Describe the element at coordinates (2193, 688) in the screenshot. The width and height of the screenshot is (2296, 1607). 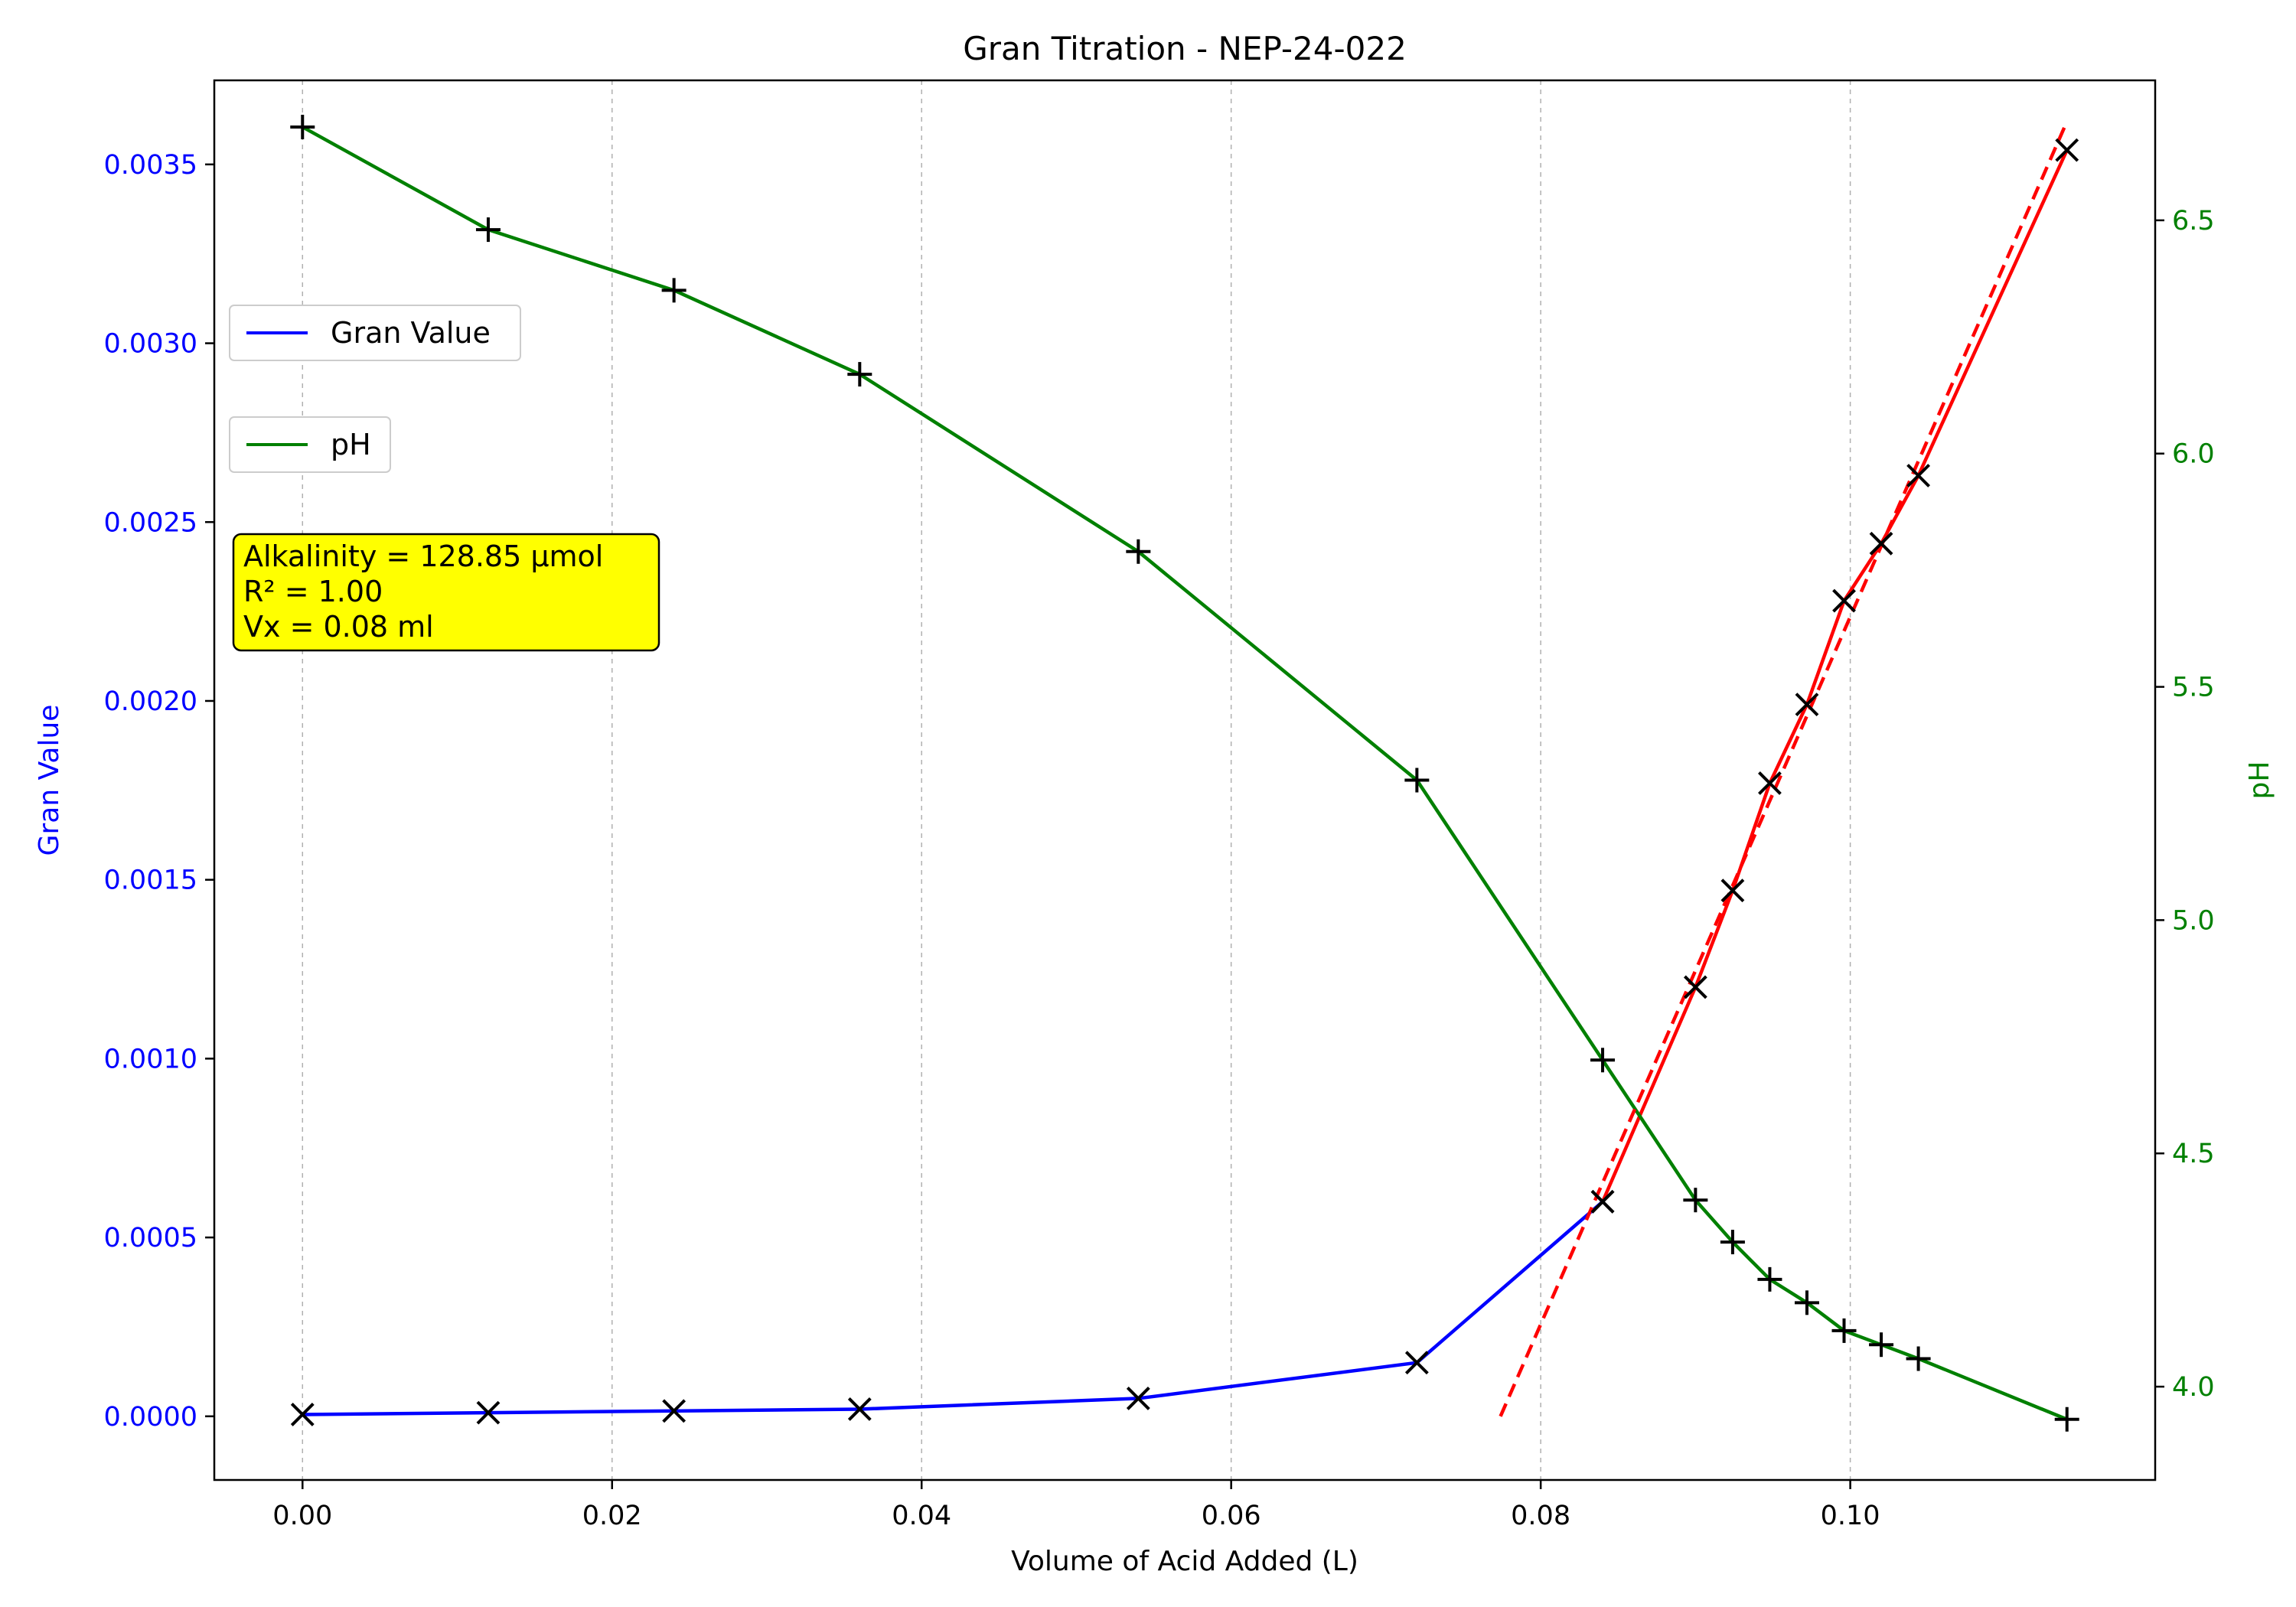
I see `y-right-tick-label: 5.5` at that location.